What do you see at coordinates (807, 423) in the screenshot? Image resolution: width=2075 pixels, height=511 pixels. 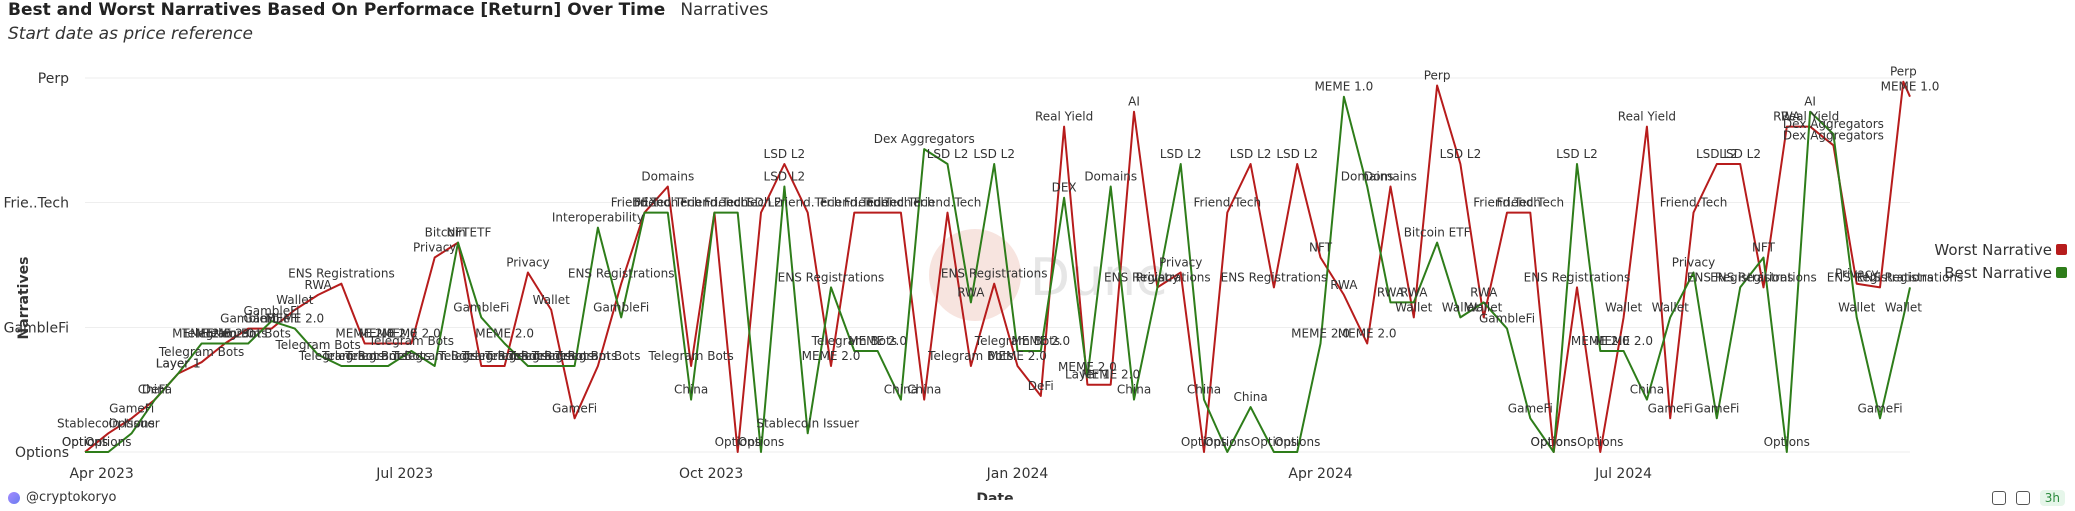 I see `data-label-best: Stablecoin Issuer` at bounding box center [807, 423].